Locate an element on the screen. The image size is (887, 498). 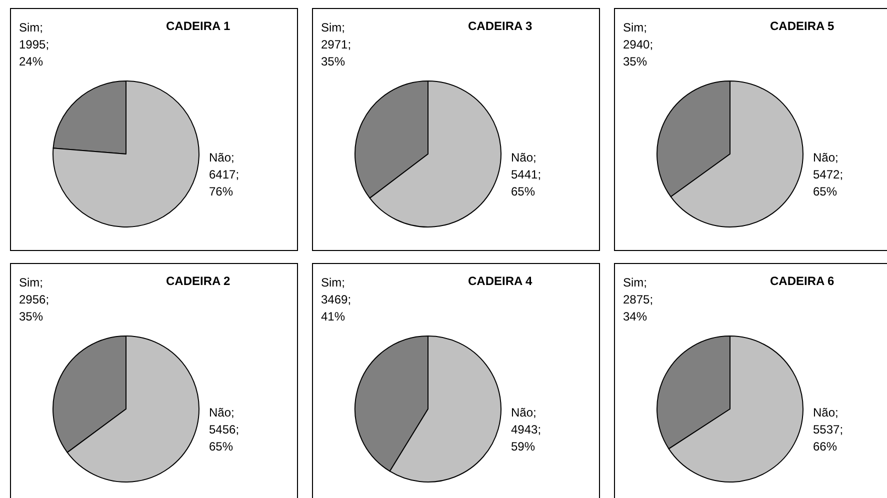
chart-title: CADEIRA 6 is located at coordinates (802, 281).